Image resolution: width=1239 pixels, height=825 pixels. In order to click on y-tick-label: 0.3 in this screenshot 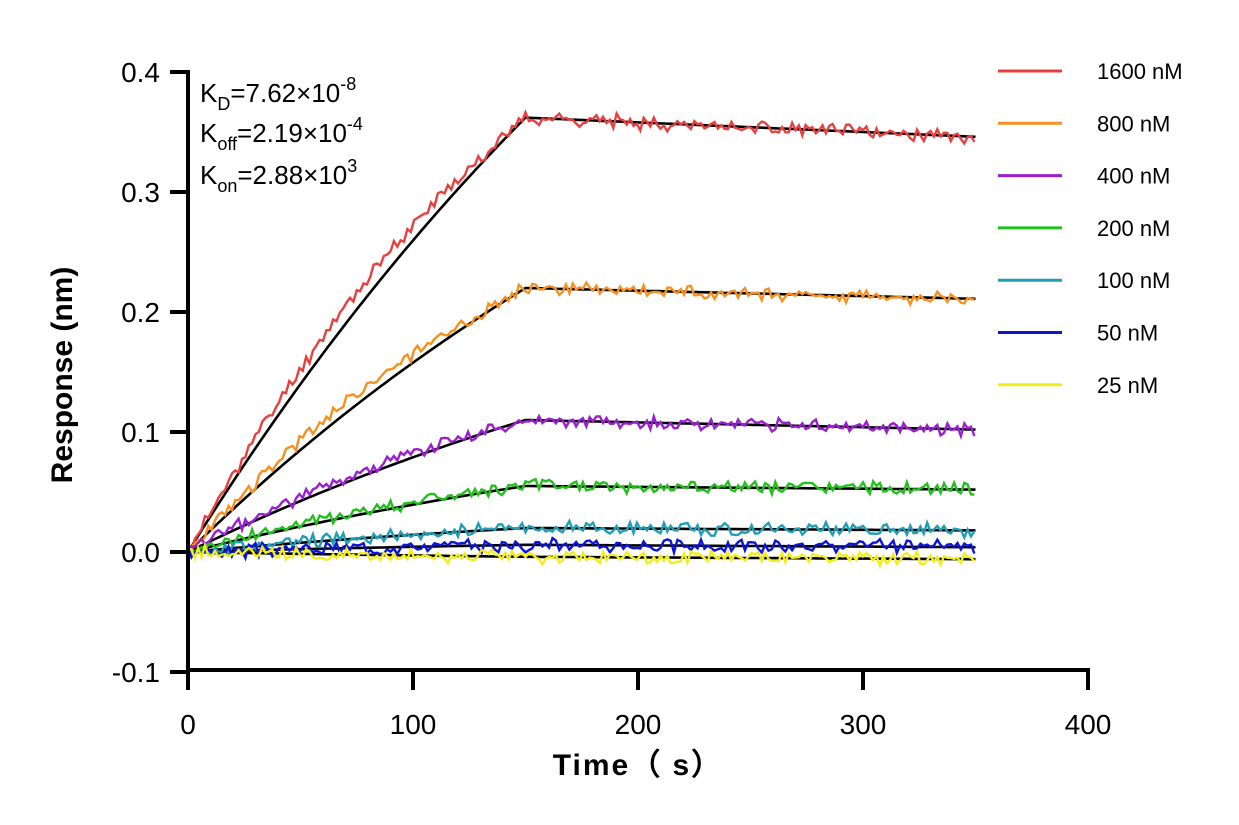, I will do `click(140, 192)`.